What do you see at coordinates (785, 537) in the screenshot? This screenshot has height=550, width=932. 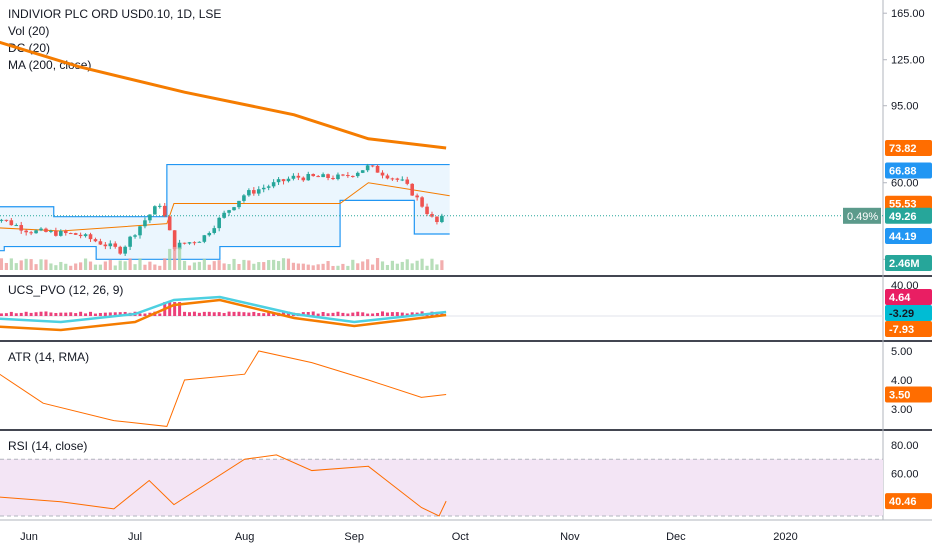 I see `x-tick-label: 2020` at bounding box center [785, 537].